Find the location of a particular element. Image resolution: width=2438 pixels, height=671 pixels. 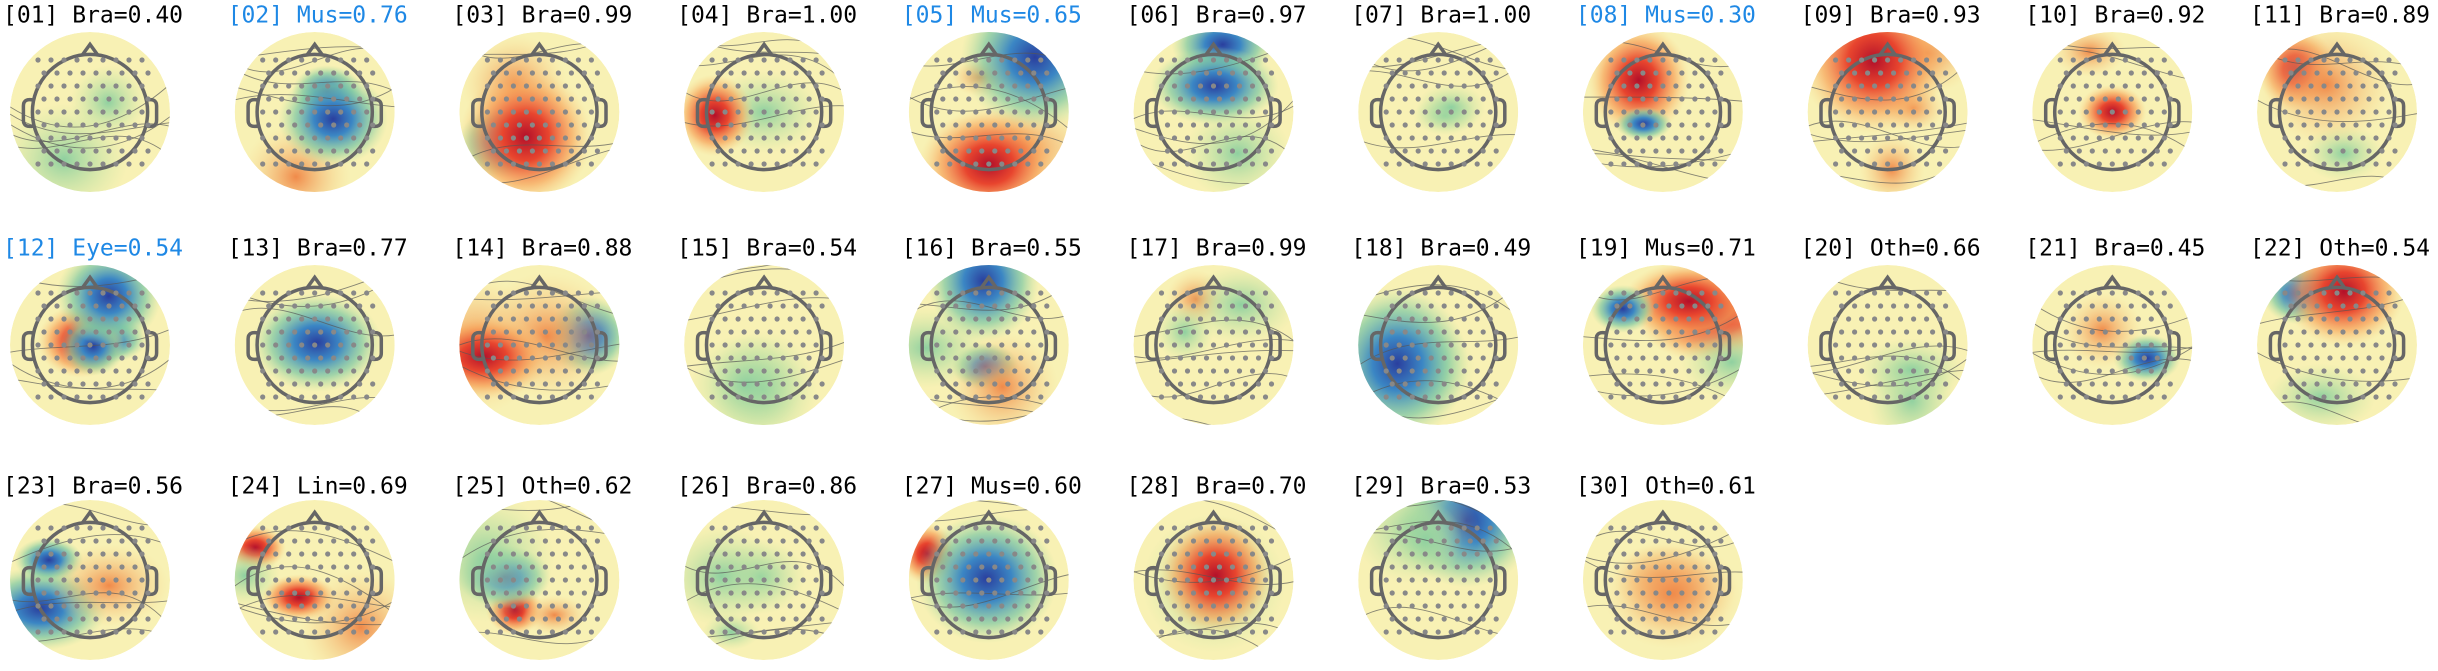

head-outline is located at coordinates (764, 345).